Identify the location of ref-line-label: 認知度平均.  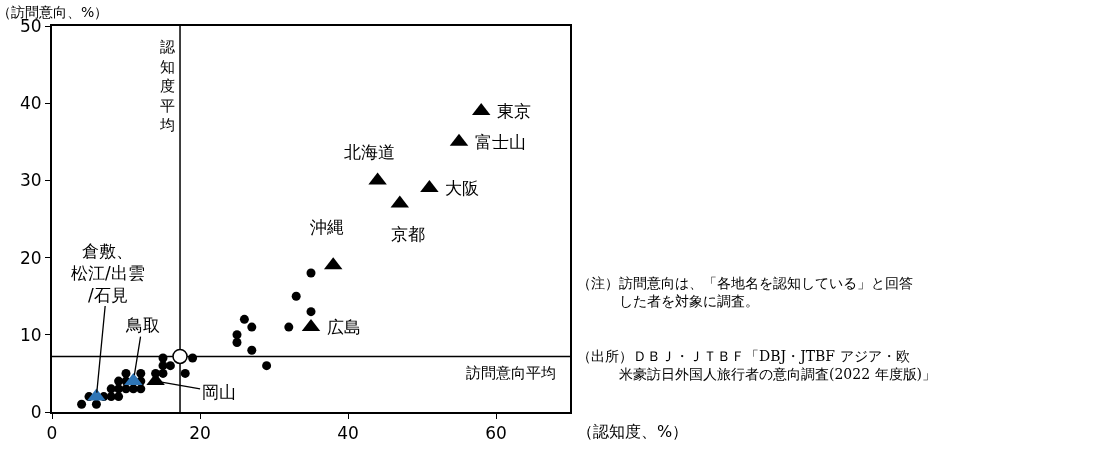
(167, 86).